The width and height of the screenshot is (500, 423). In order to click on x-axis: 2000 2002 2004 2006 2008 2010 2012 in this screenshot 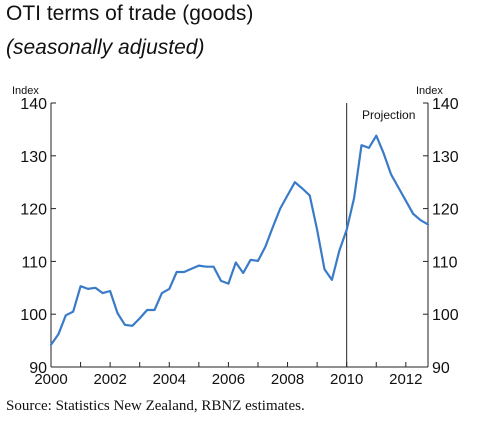, I will do `click(228, 375)`.